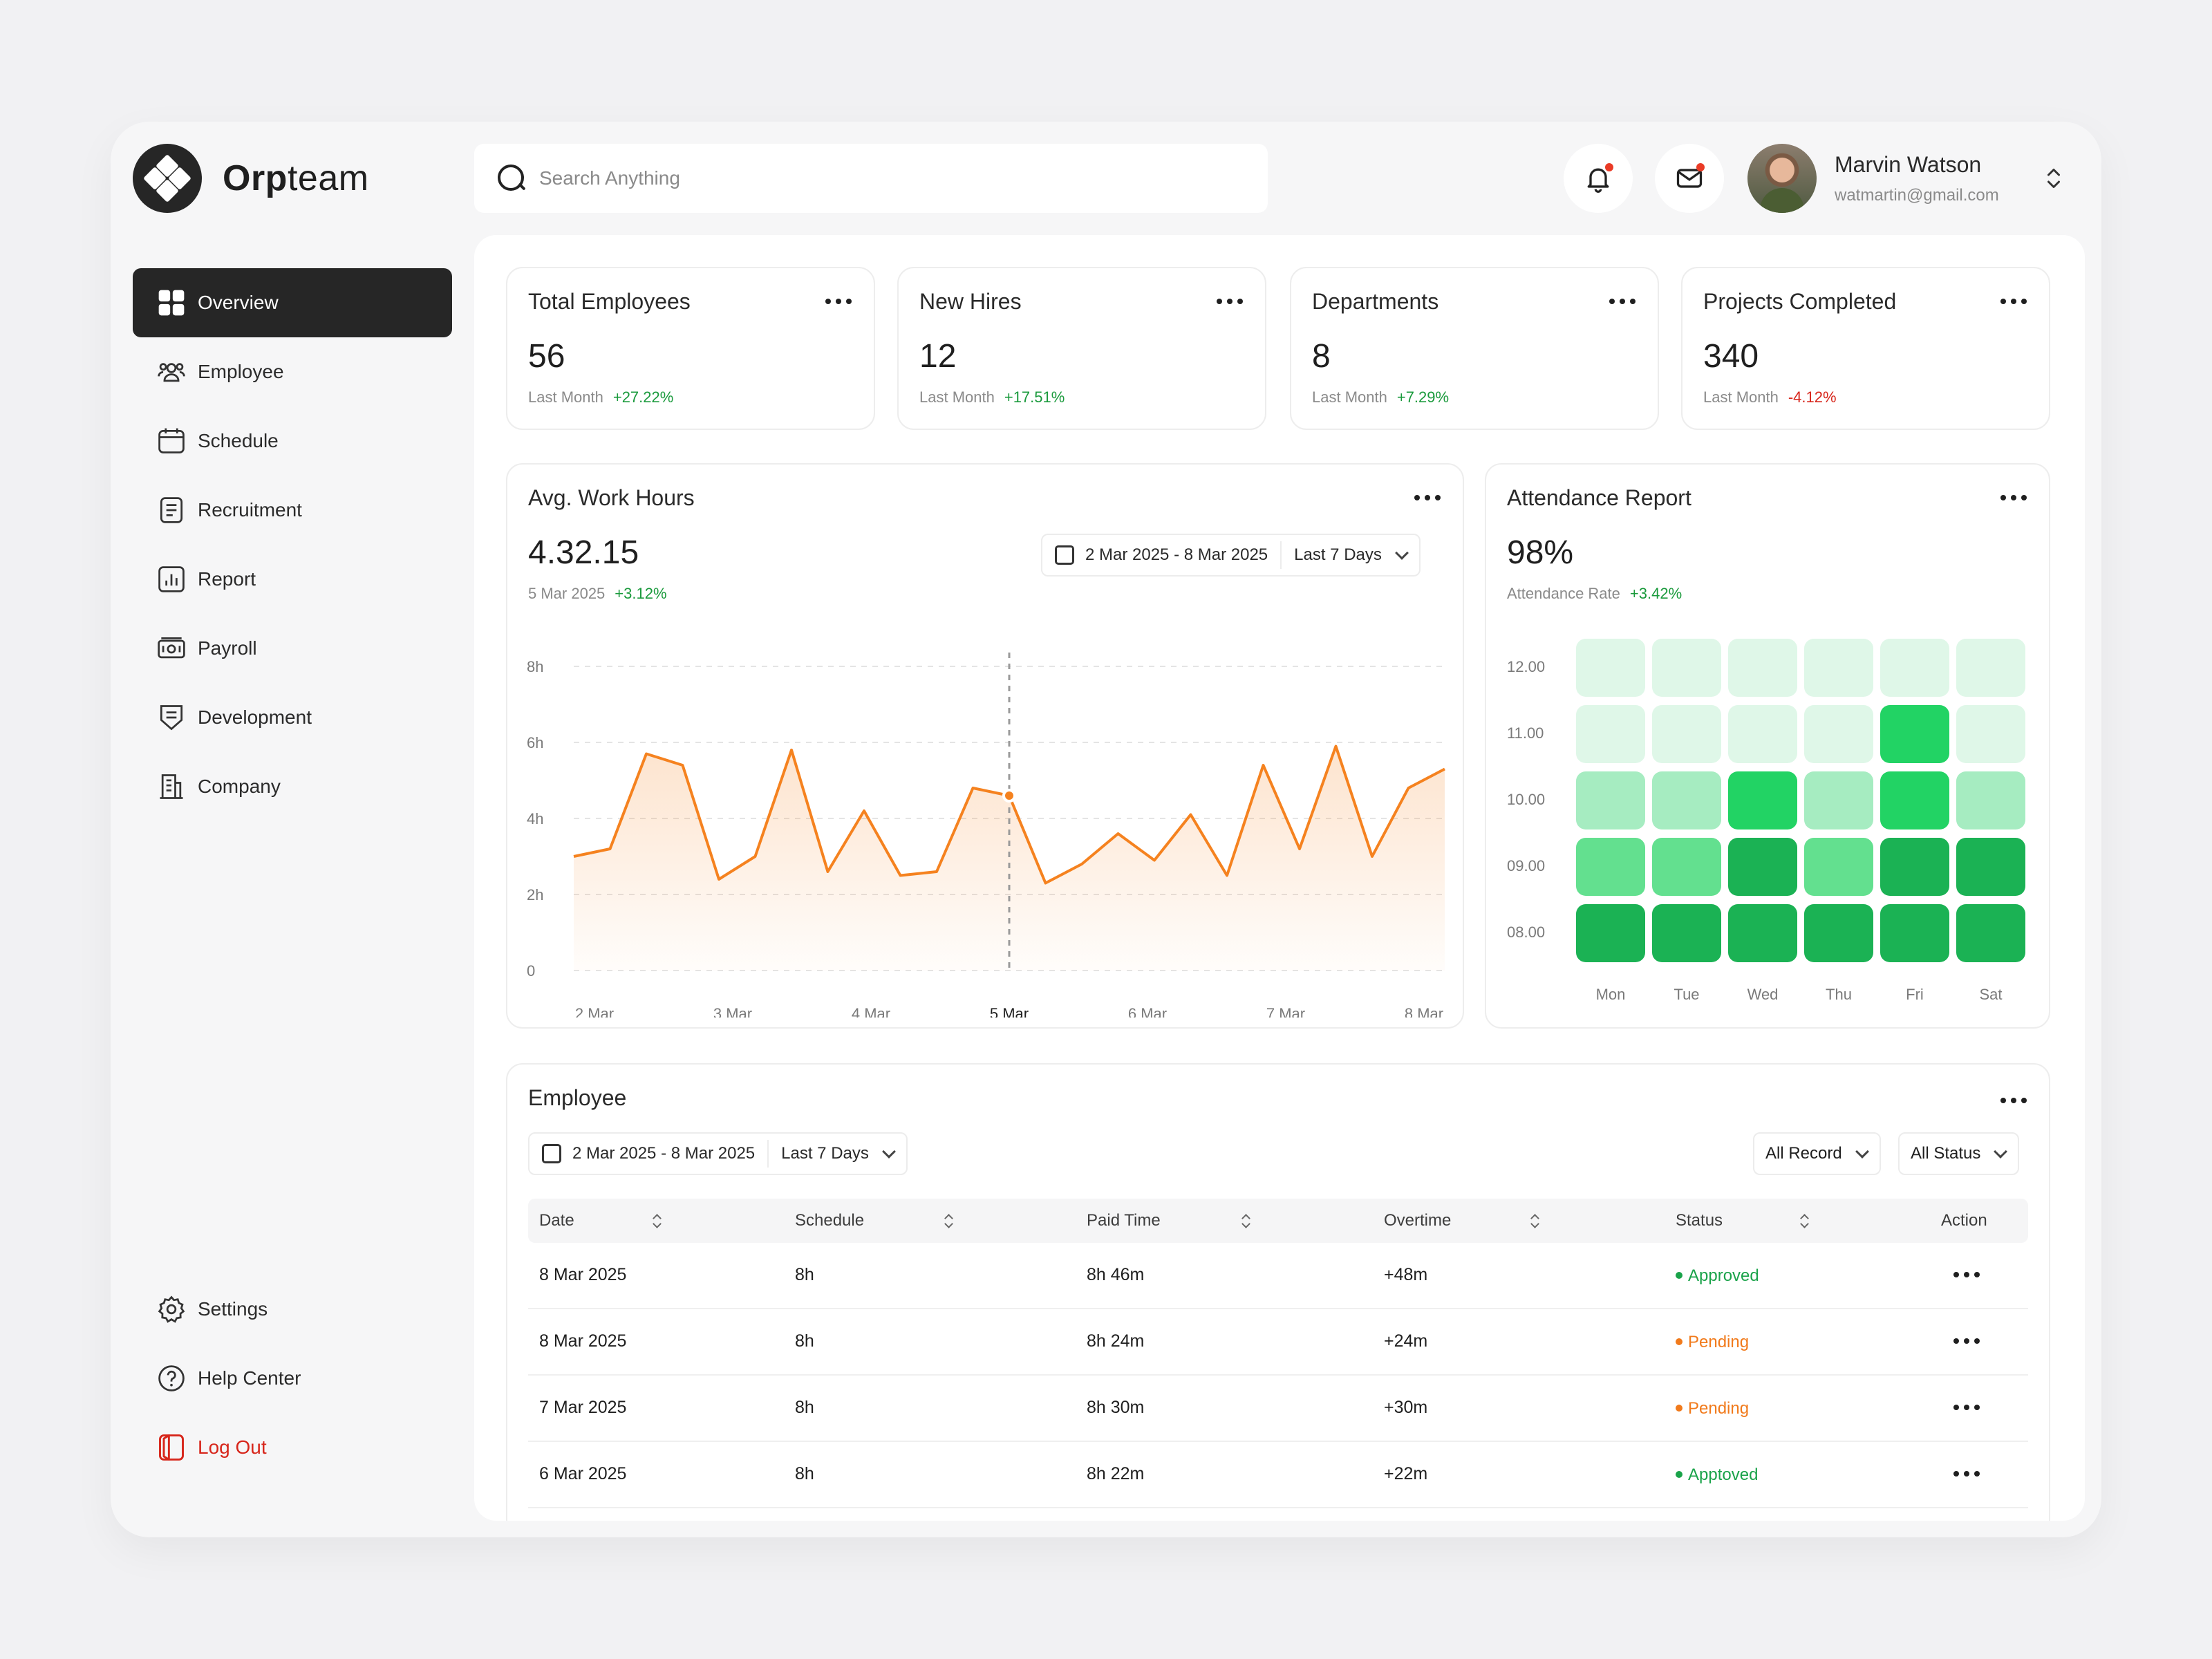 The width and height of the screenshot is (2212, 1659). Describe the element at coordinates (1116, 1341) in the screenshot. I see `cell-paid-time: 8h 24m` at that location.